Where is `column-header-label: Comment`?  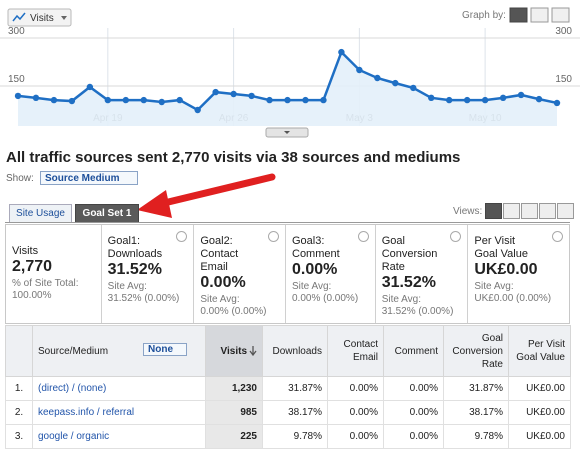
column-header-label: Comment is located at coordinates (416, 351).